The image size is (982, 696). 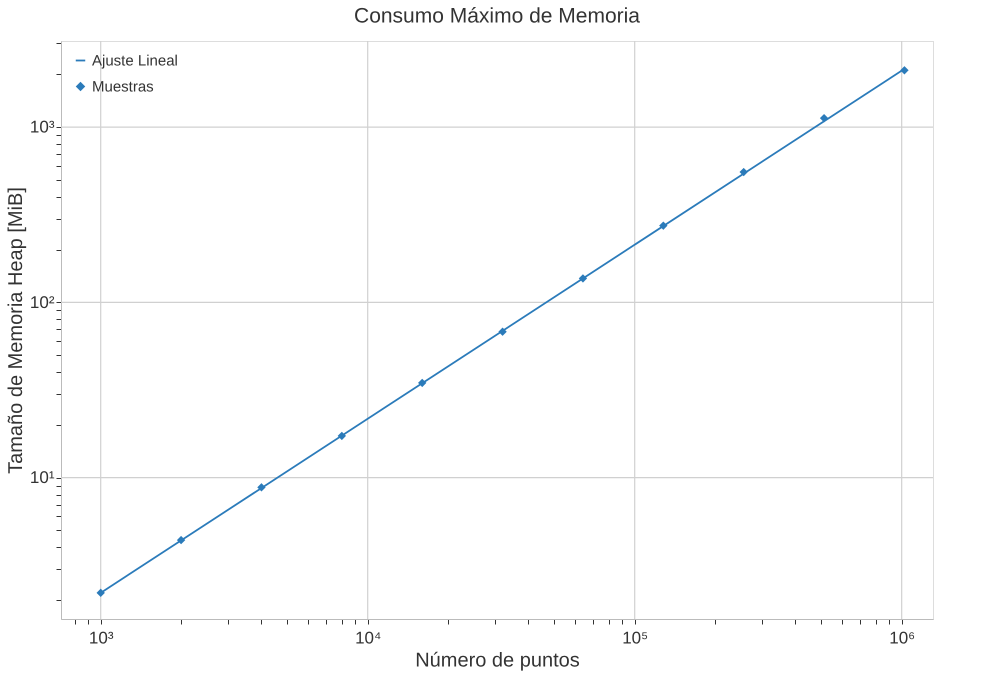 What do you see at coordinates (497, 16) in the screenshot?
I see `chart-title: Consumo Máximo de Memoria` at bounding box center [497, 16].